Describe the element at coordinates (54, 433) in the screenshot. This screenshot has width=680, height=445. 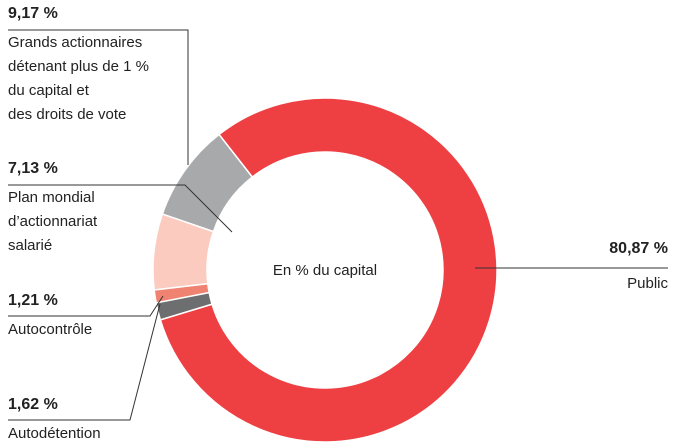
I see `category-label: Autodétention` at that location.